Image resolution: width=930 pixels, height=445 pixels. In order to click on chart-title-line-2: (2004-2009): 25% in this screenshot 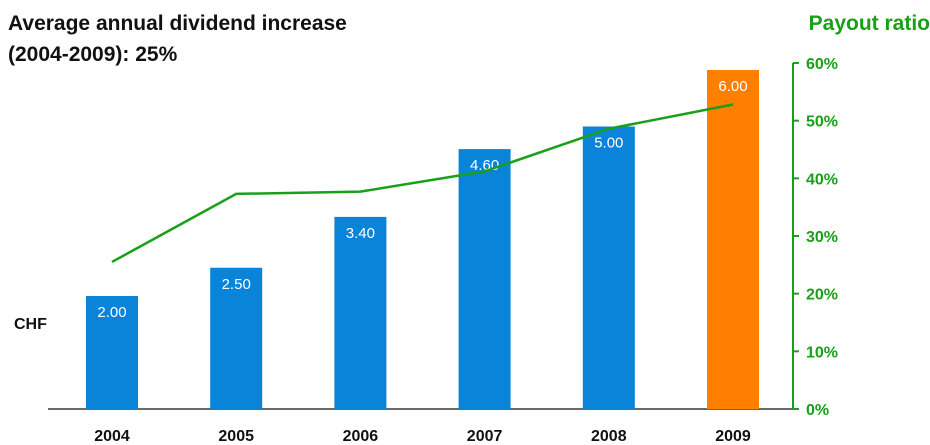, I will do `click(93, 54)`.